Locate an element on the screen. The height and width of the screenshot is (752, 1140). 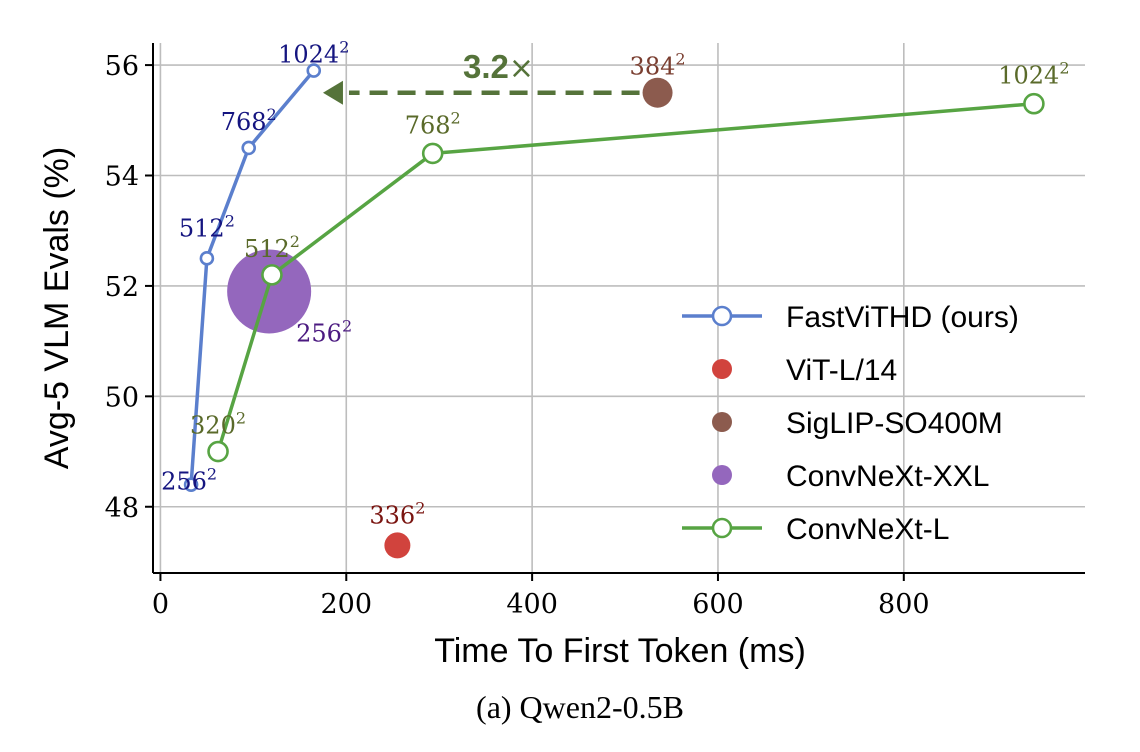
y-tick-label: 48 is located at coordinates (122, 508).